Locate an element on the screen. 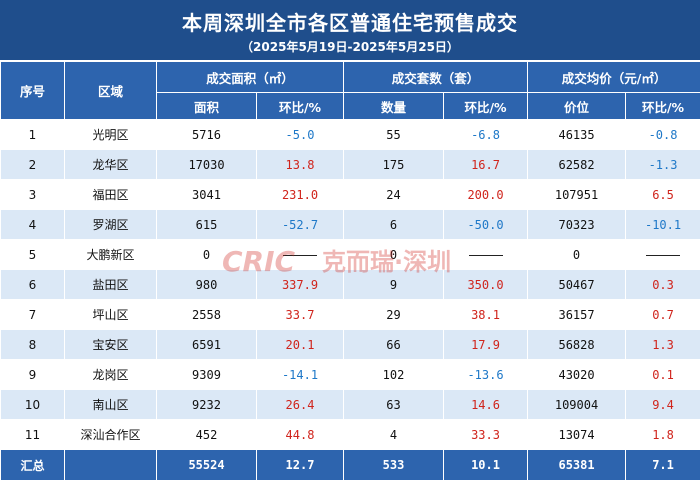  row-price-change: 9.4 is located at coordinates (662, 404).